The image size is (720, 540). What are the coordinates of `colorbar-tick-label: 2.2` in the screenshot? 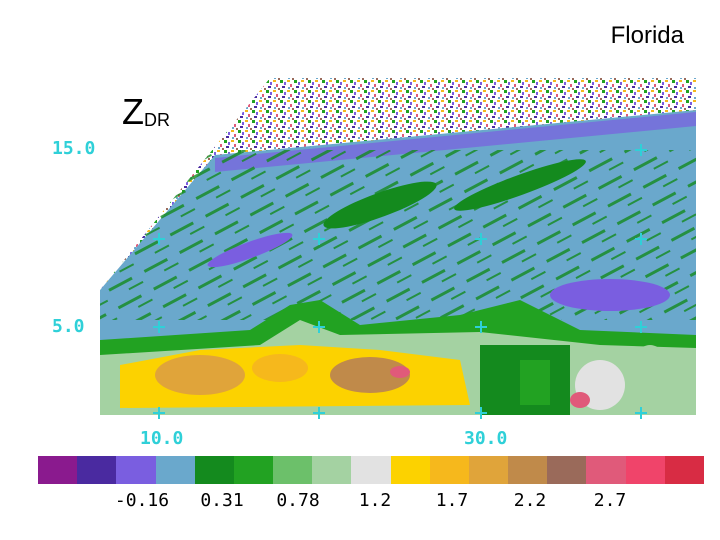 It's located at (530, 500).